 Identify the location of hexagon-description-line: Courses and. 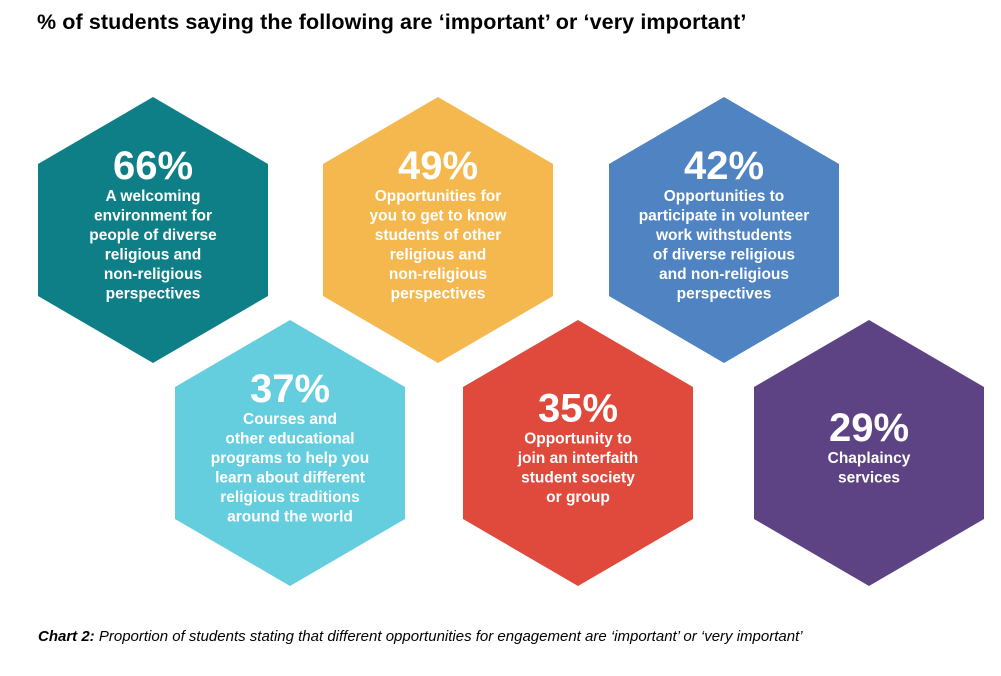
(290, 419).